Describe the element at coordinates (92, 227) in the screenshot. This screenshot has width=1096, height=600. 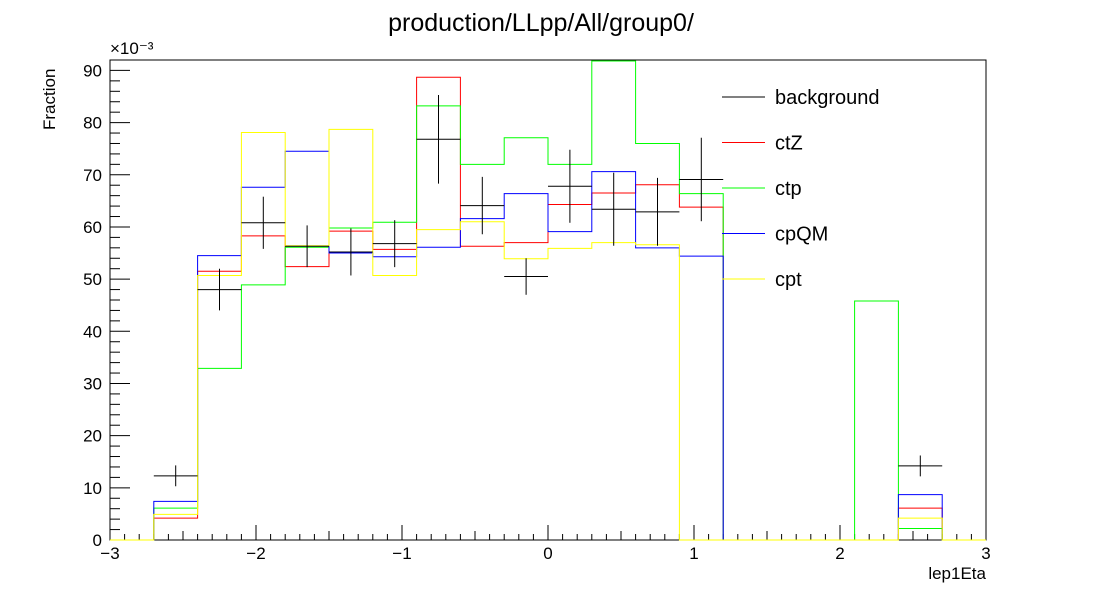
I see `y-tick-label: 60` at that location.